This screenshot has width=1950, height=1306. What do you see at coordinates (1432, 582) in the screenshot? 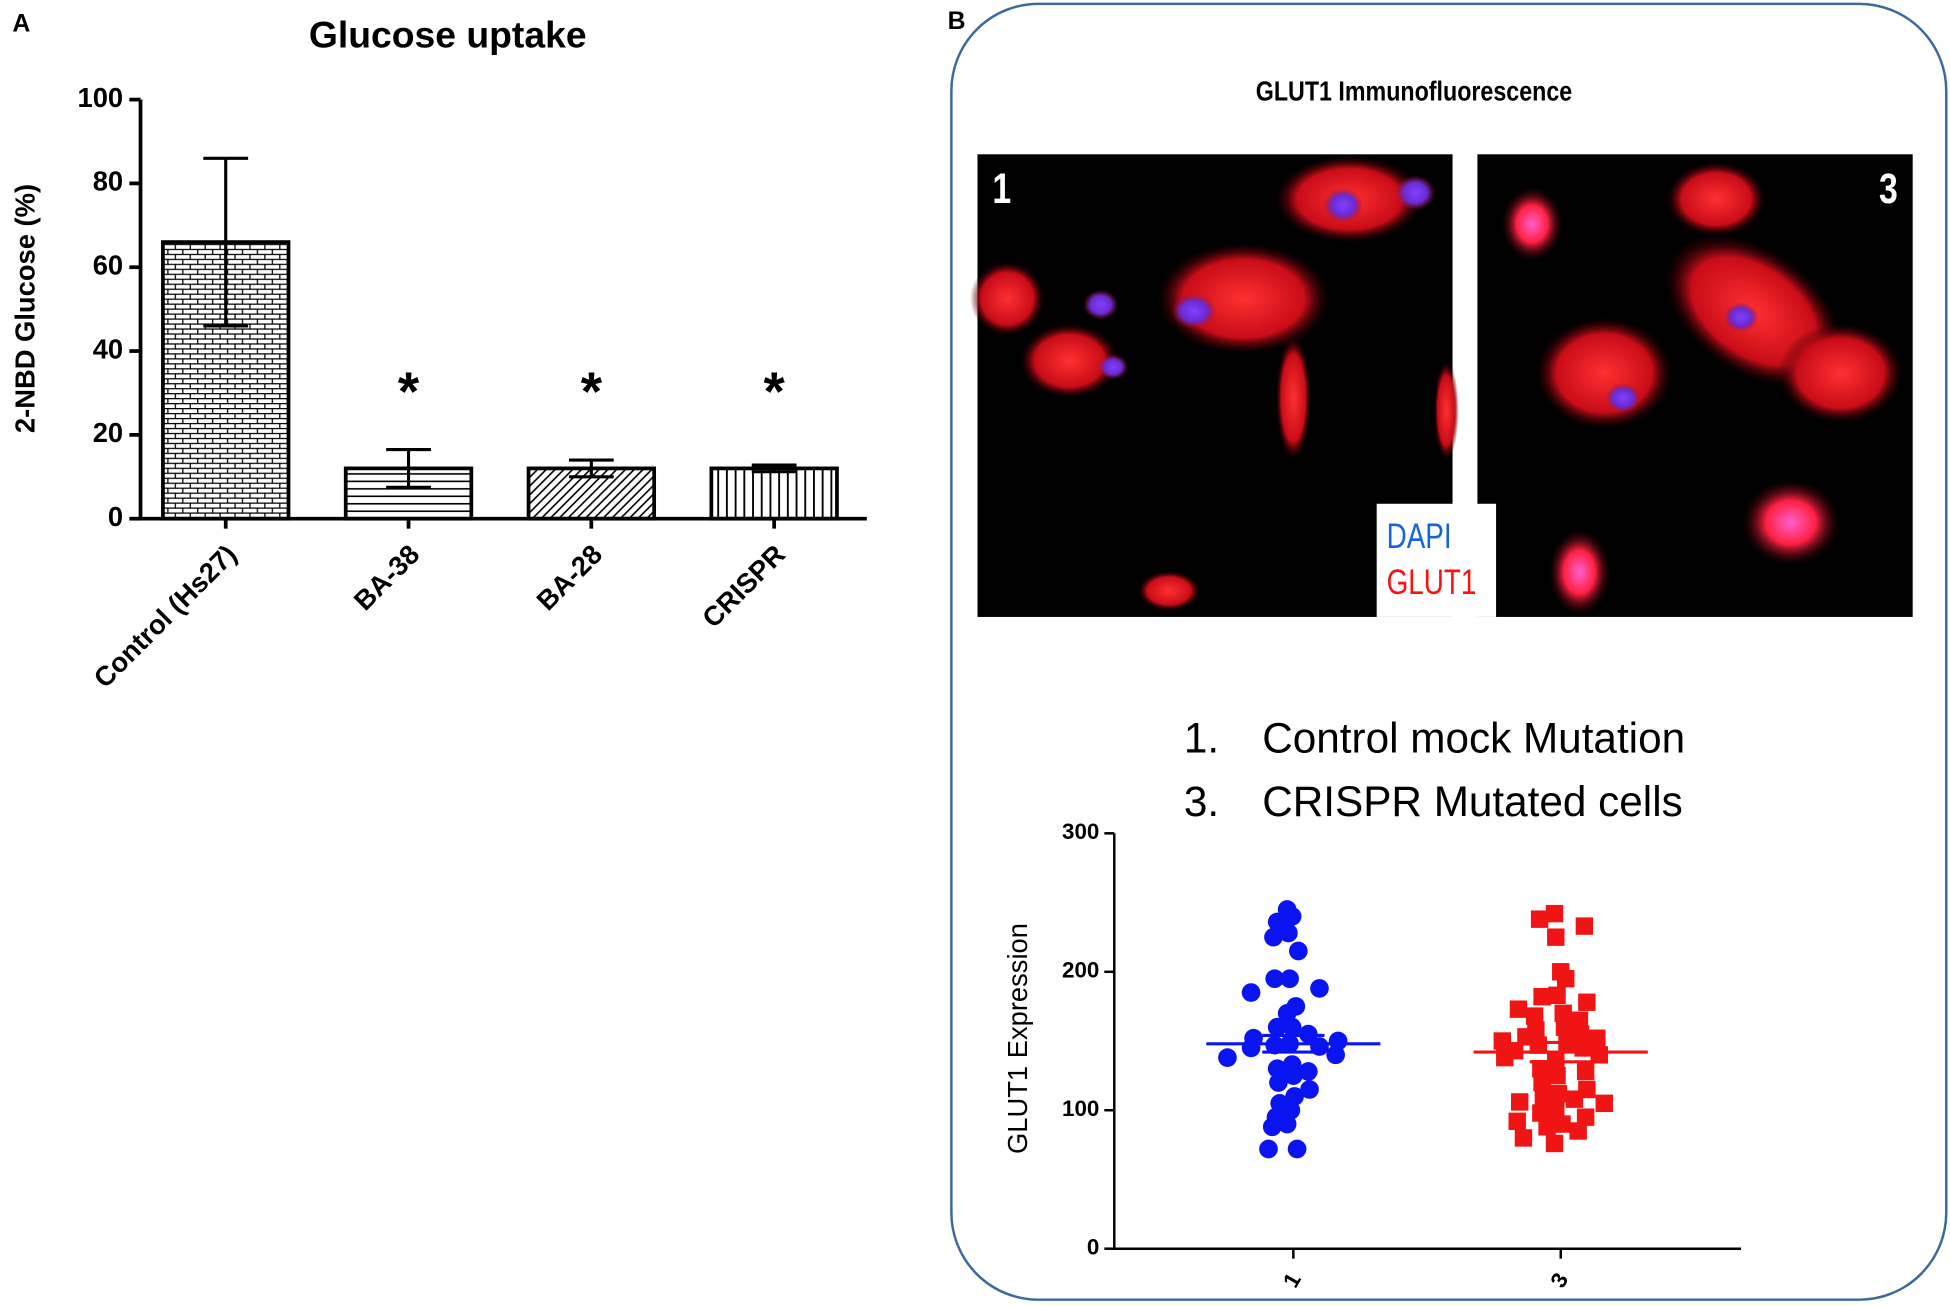
I see `stain-legend: GLUT1` at bounding box center [1432, 582].